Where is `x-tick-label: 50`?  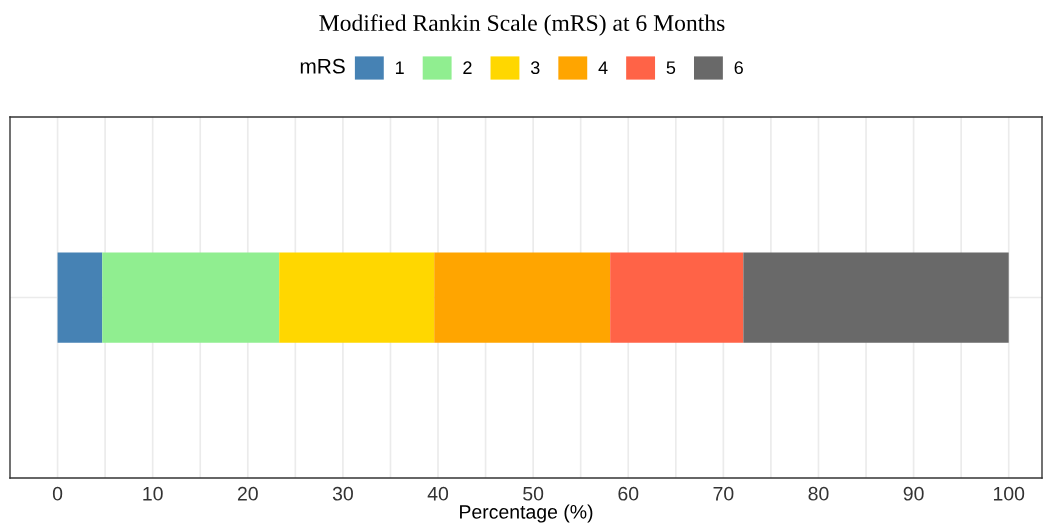 x-tick-label: 50 is located at coordinates (533, 493).